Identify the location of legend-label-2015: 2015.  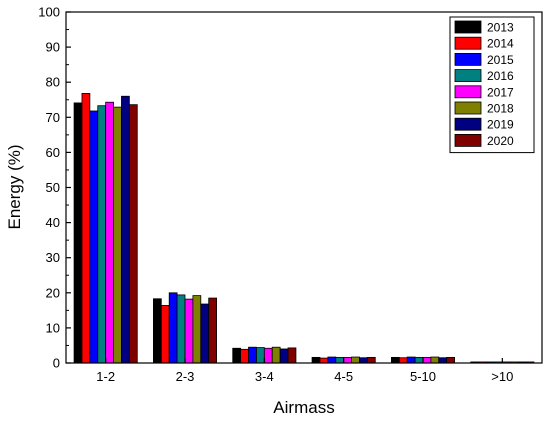
(500, 60).